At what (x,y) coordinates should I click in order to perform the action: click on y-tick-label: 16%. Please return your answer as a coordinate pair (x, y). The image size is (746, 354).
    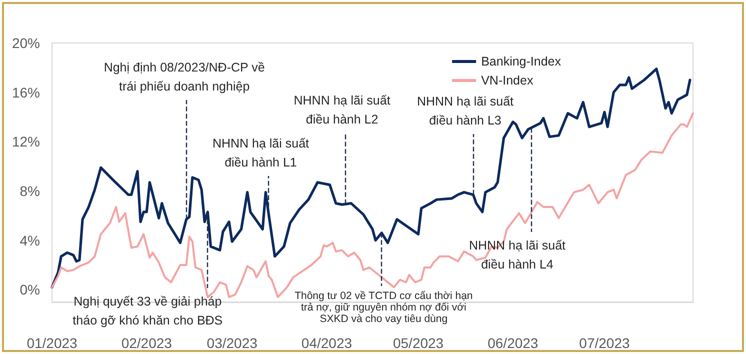
    Looking at the image, I should click on (26, 92).